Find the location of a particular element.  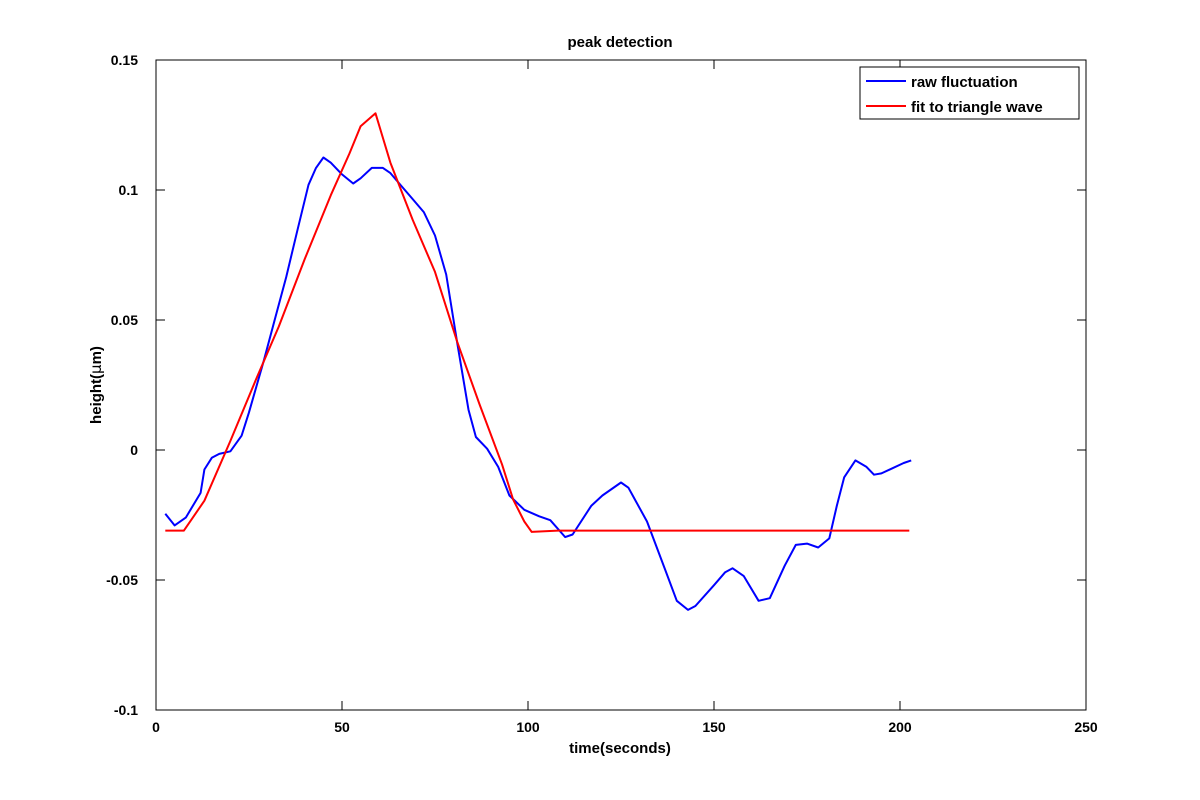

y-axis-label: height(μm) is located at coordinates (96, 385).